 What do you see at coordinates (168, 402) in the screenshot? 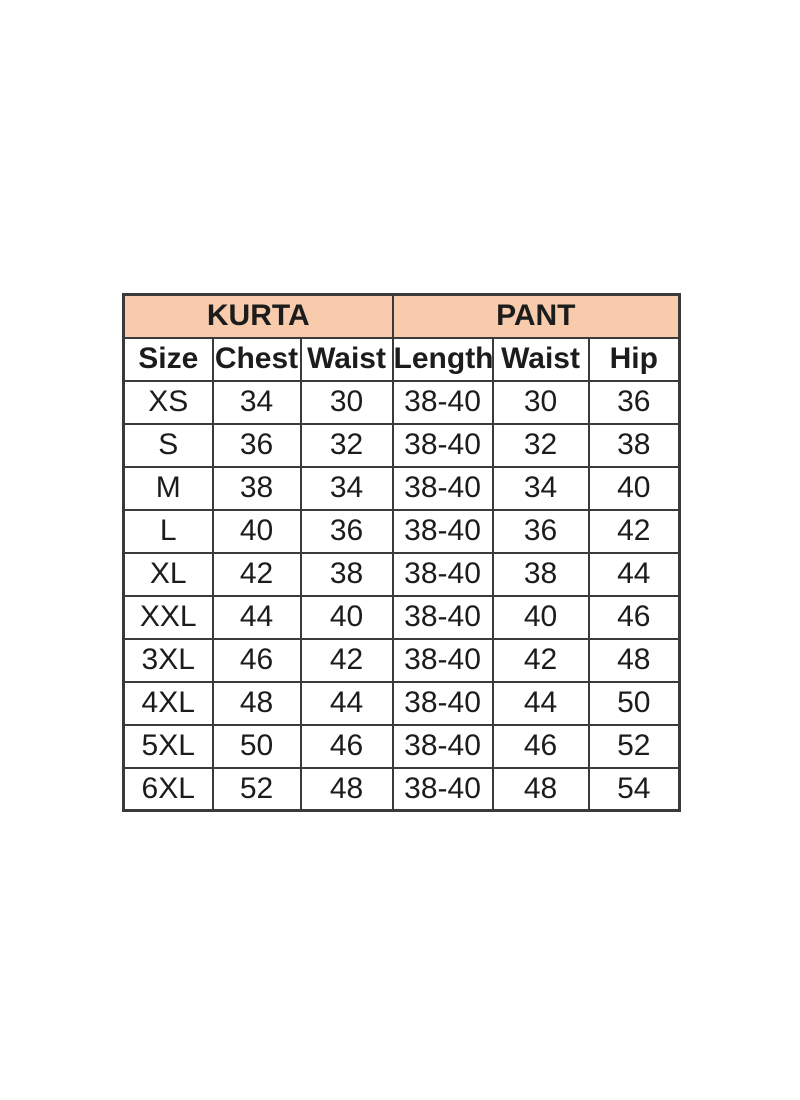
I see `size-label-cell: XS` at bounding box center [168, 402].